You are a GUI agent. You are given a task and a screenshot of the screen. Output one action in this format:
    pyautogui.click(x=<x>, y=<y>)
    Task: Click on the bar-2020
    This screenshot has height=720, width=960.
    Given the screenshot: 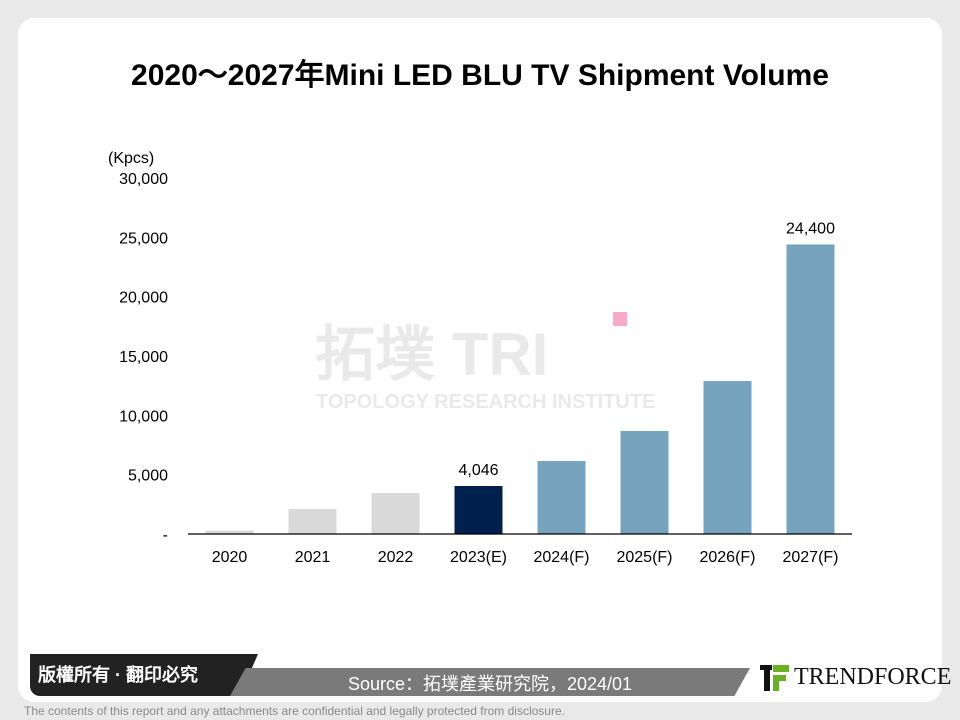 What is the action you would take?
    pyautogui.click(x=229, y=532)
    